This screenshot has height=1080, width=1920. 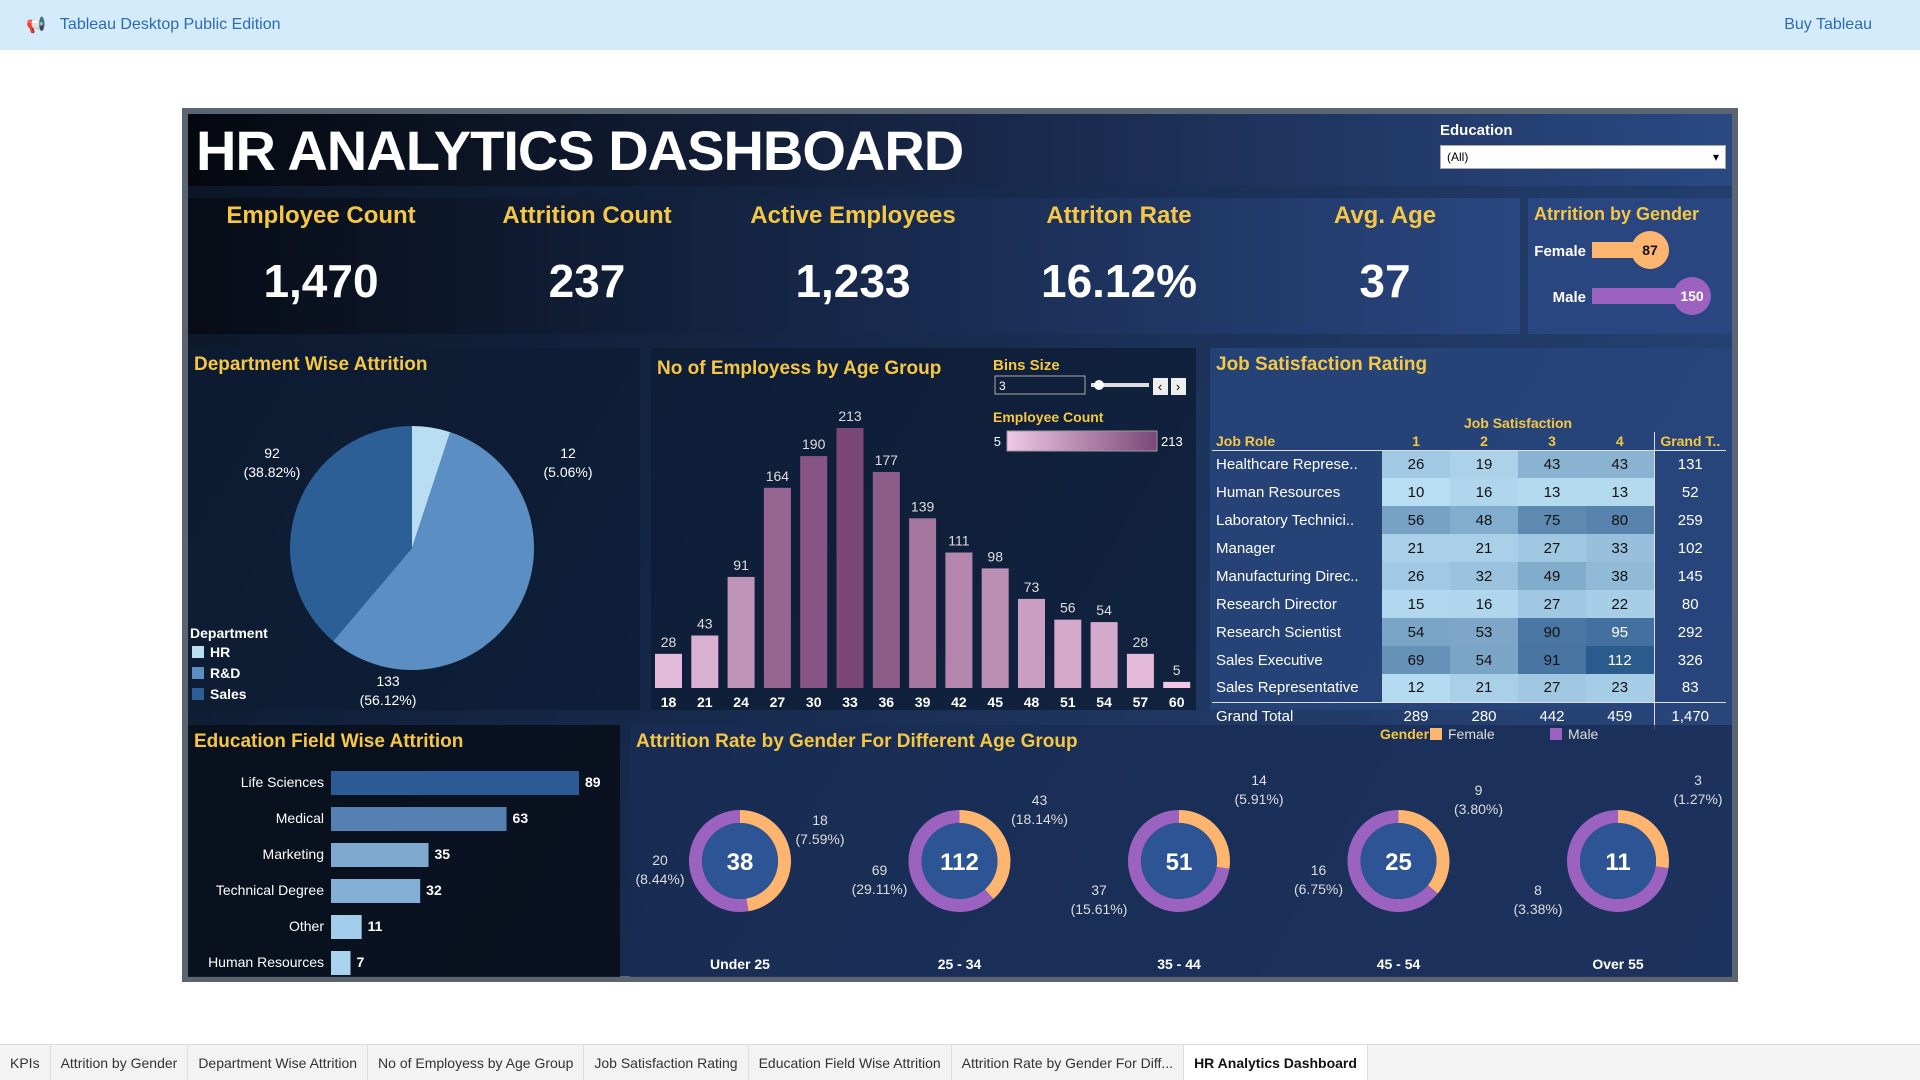 I want to click on job-role: Laboratory Technici.., so click(x=1285, y=520).